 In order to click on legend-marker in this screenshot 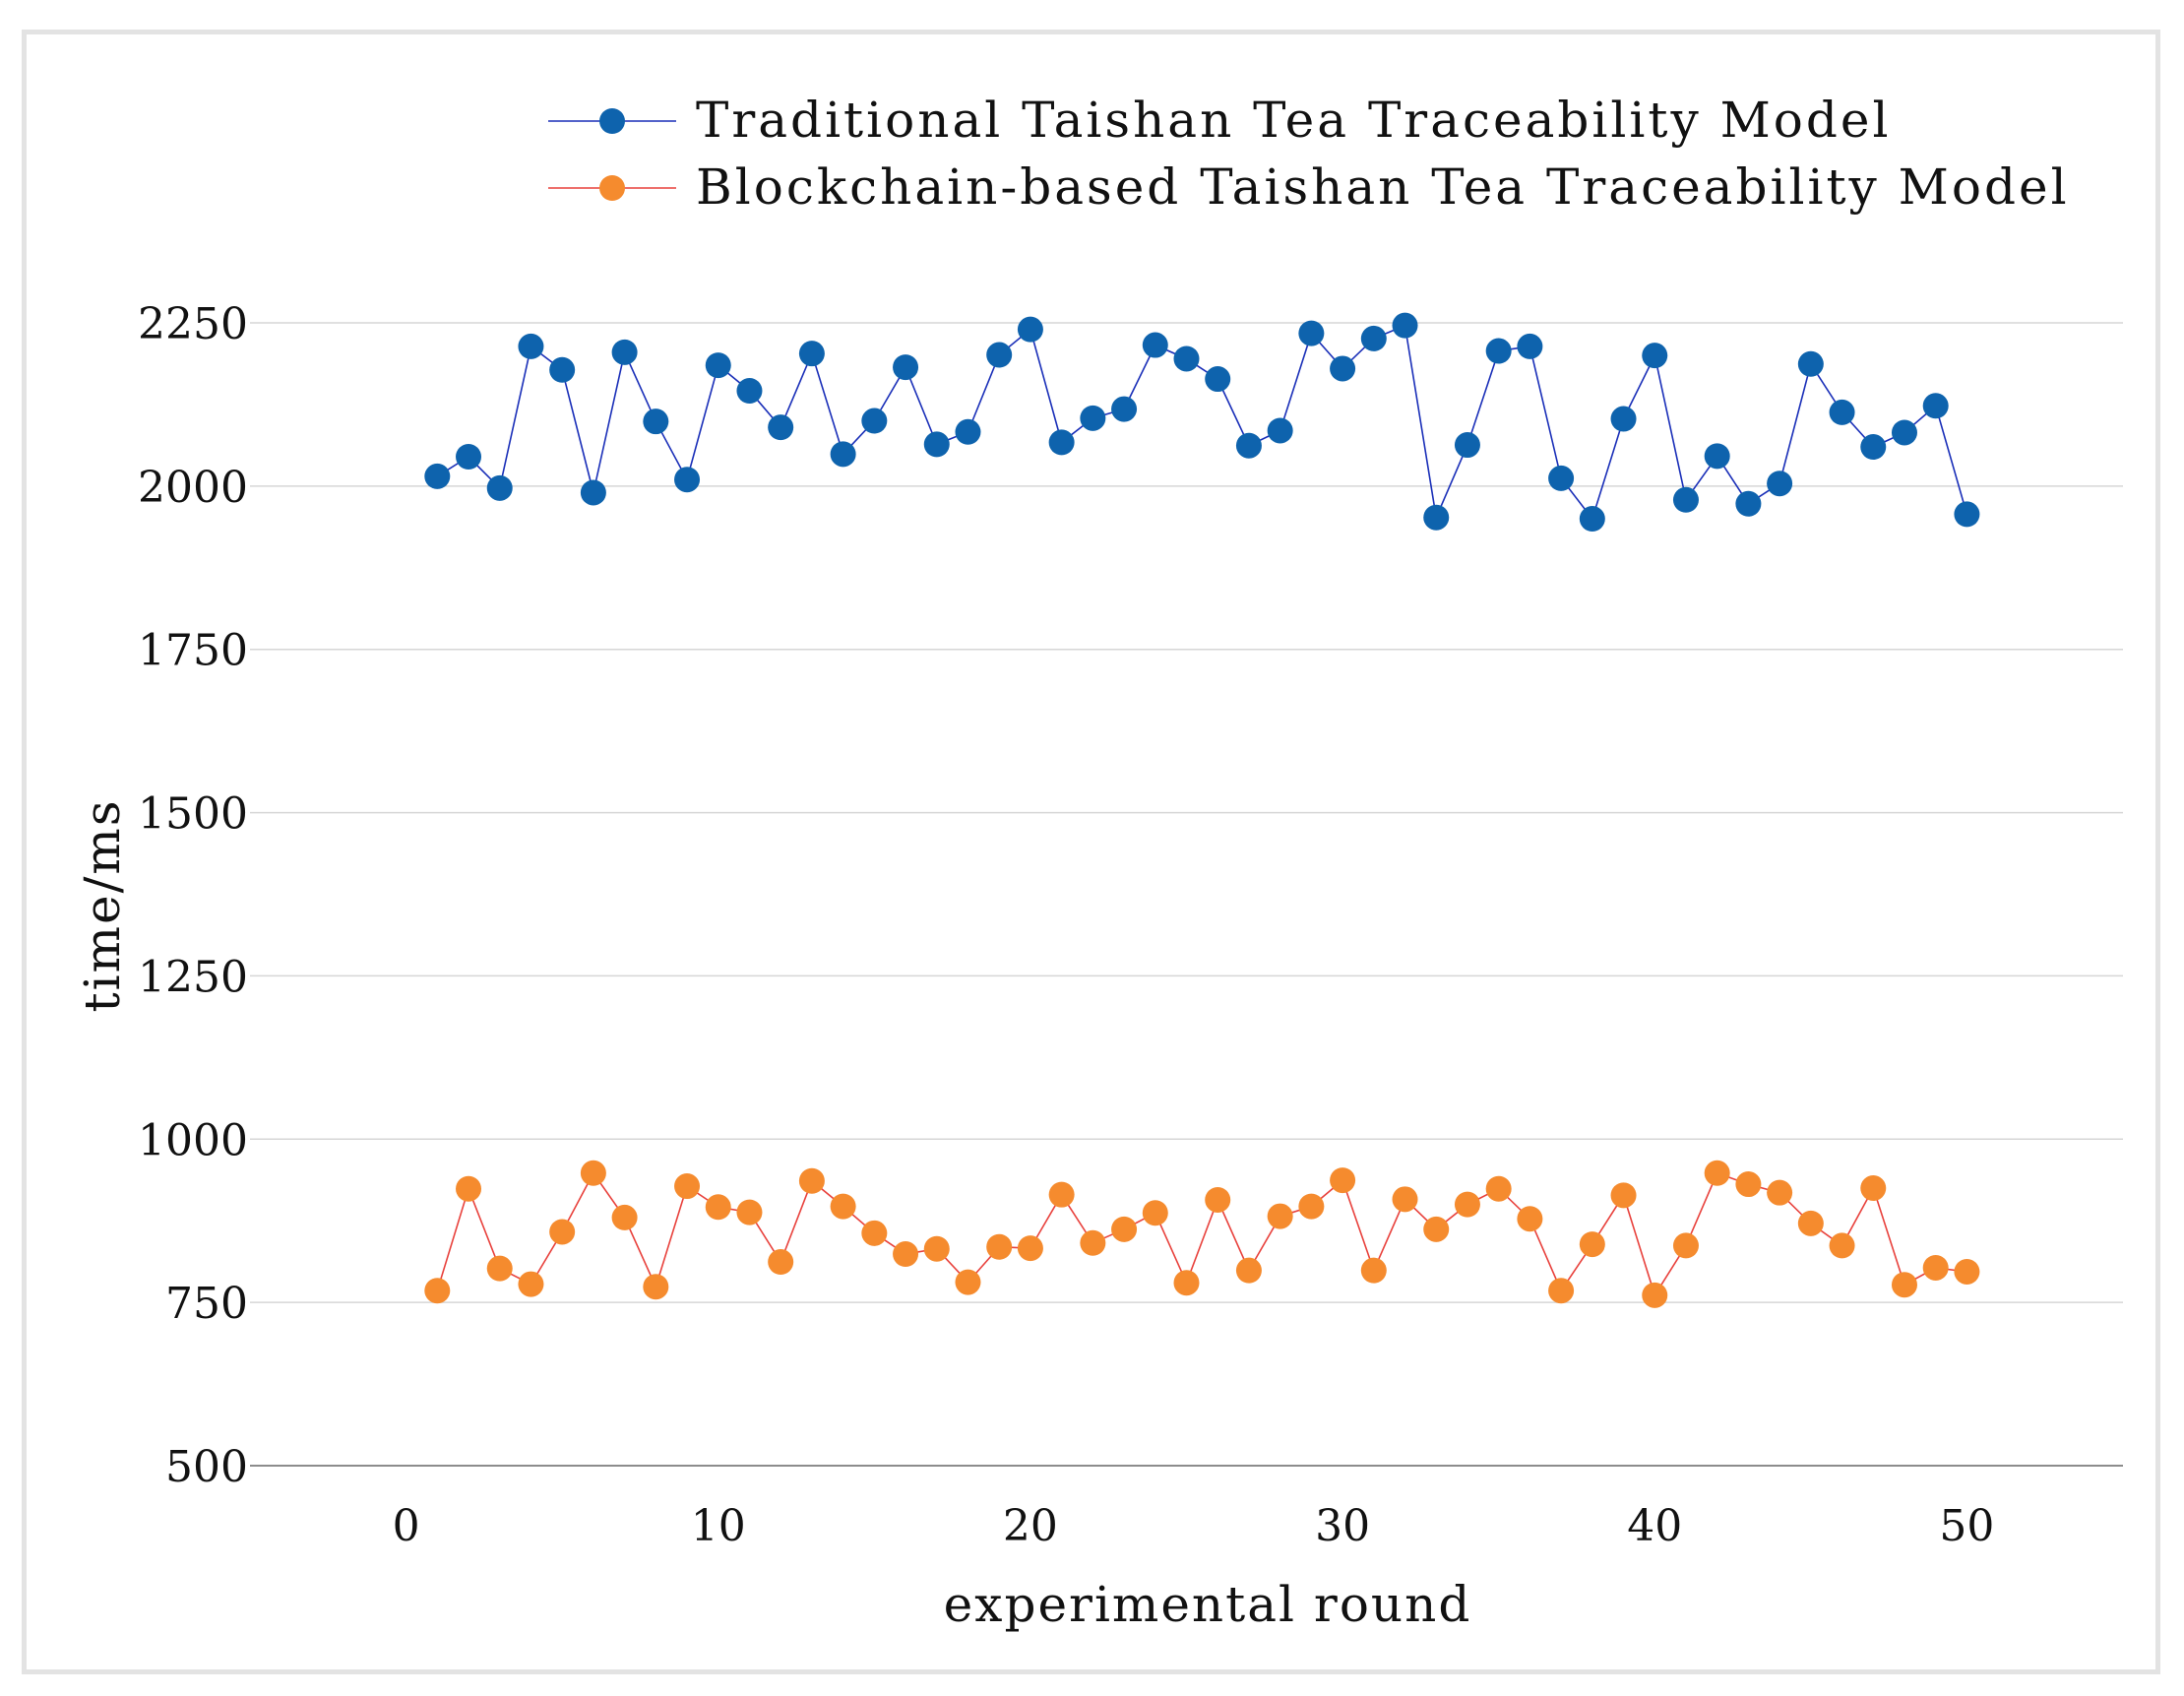, I will do `click(612, 188)`.